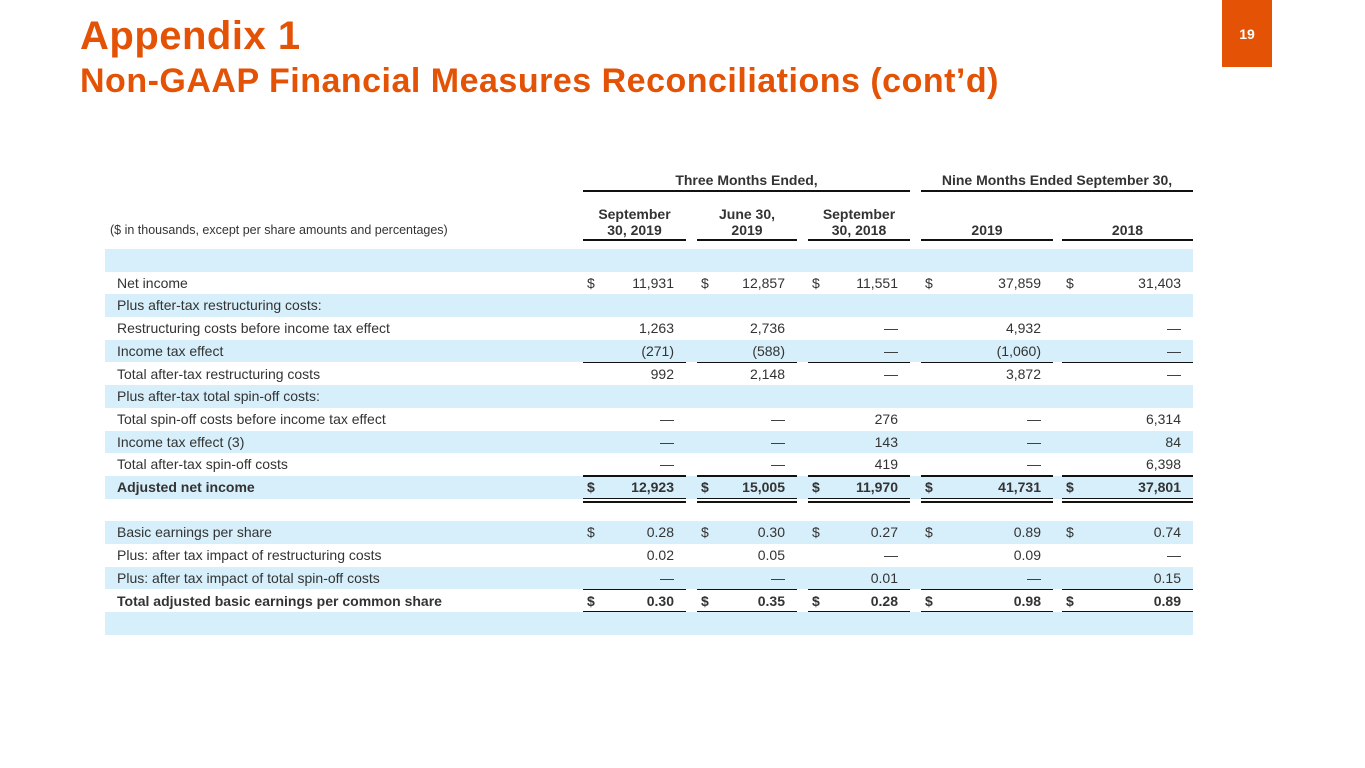 Image resolution: width=1365 pixels, height=768 pixels. I want to click on cell-value: 11,970, so click(876, 487).